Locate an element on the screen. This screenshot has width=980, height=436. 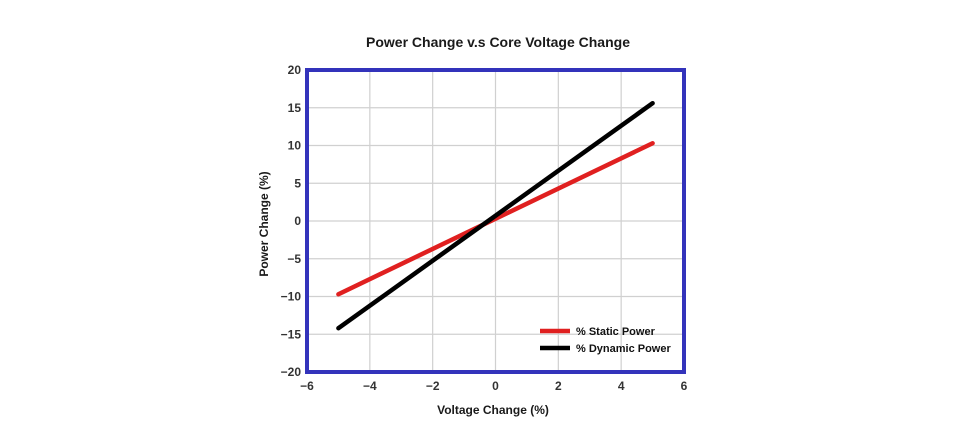
legend-label-0: % Static Power is located at coordinates (616, 332).